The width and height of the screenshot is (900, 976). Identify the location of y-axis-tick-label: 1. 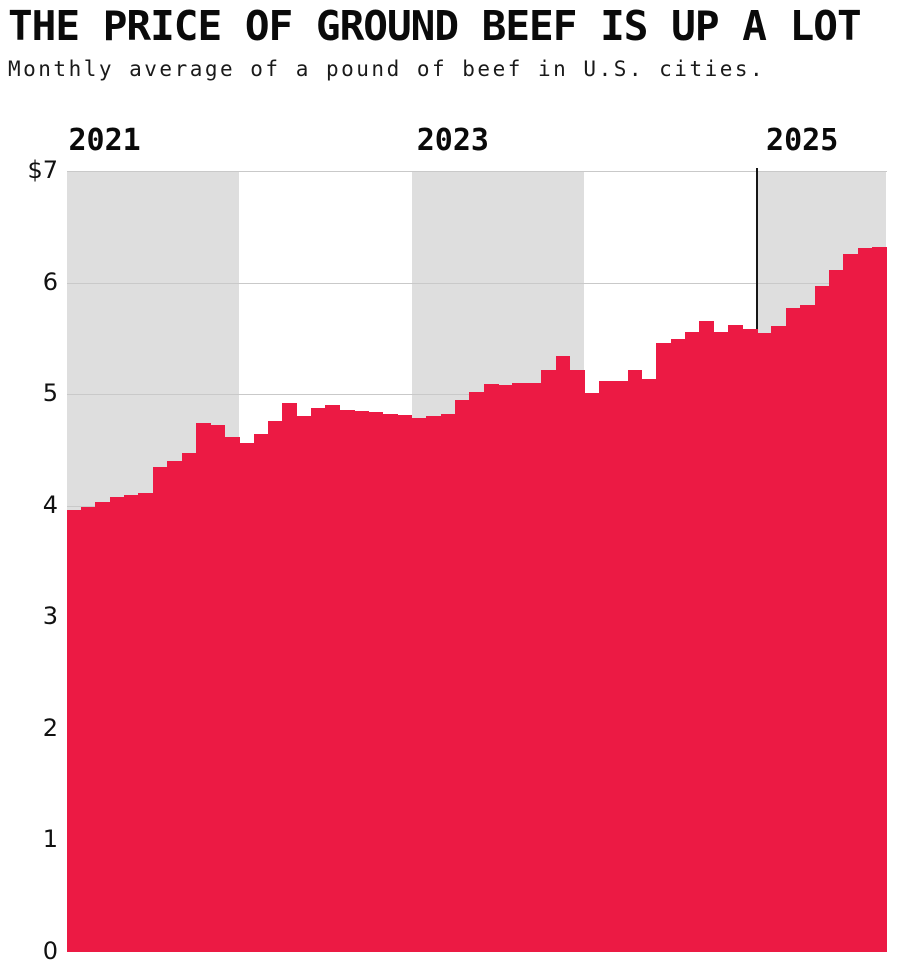
(50, 839).